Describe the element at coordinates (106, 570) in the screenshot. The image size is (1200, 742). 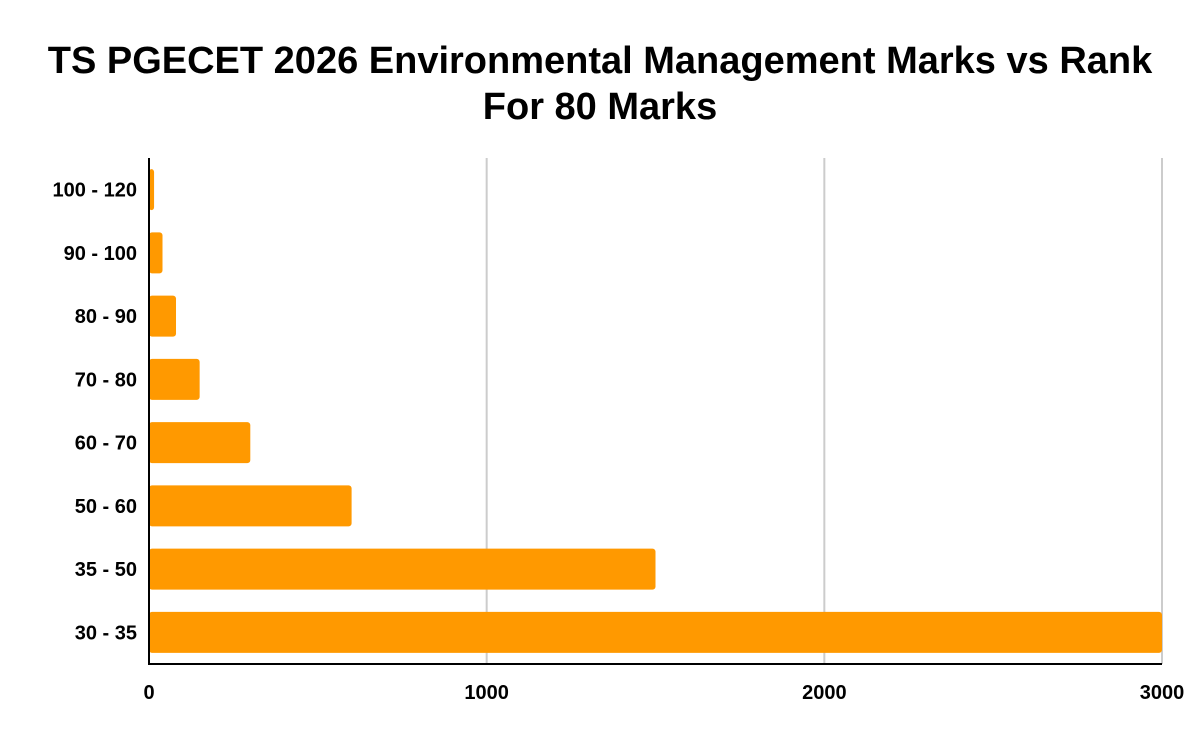
I see `y-tick-label: 35 - 50` at that location.